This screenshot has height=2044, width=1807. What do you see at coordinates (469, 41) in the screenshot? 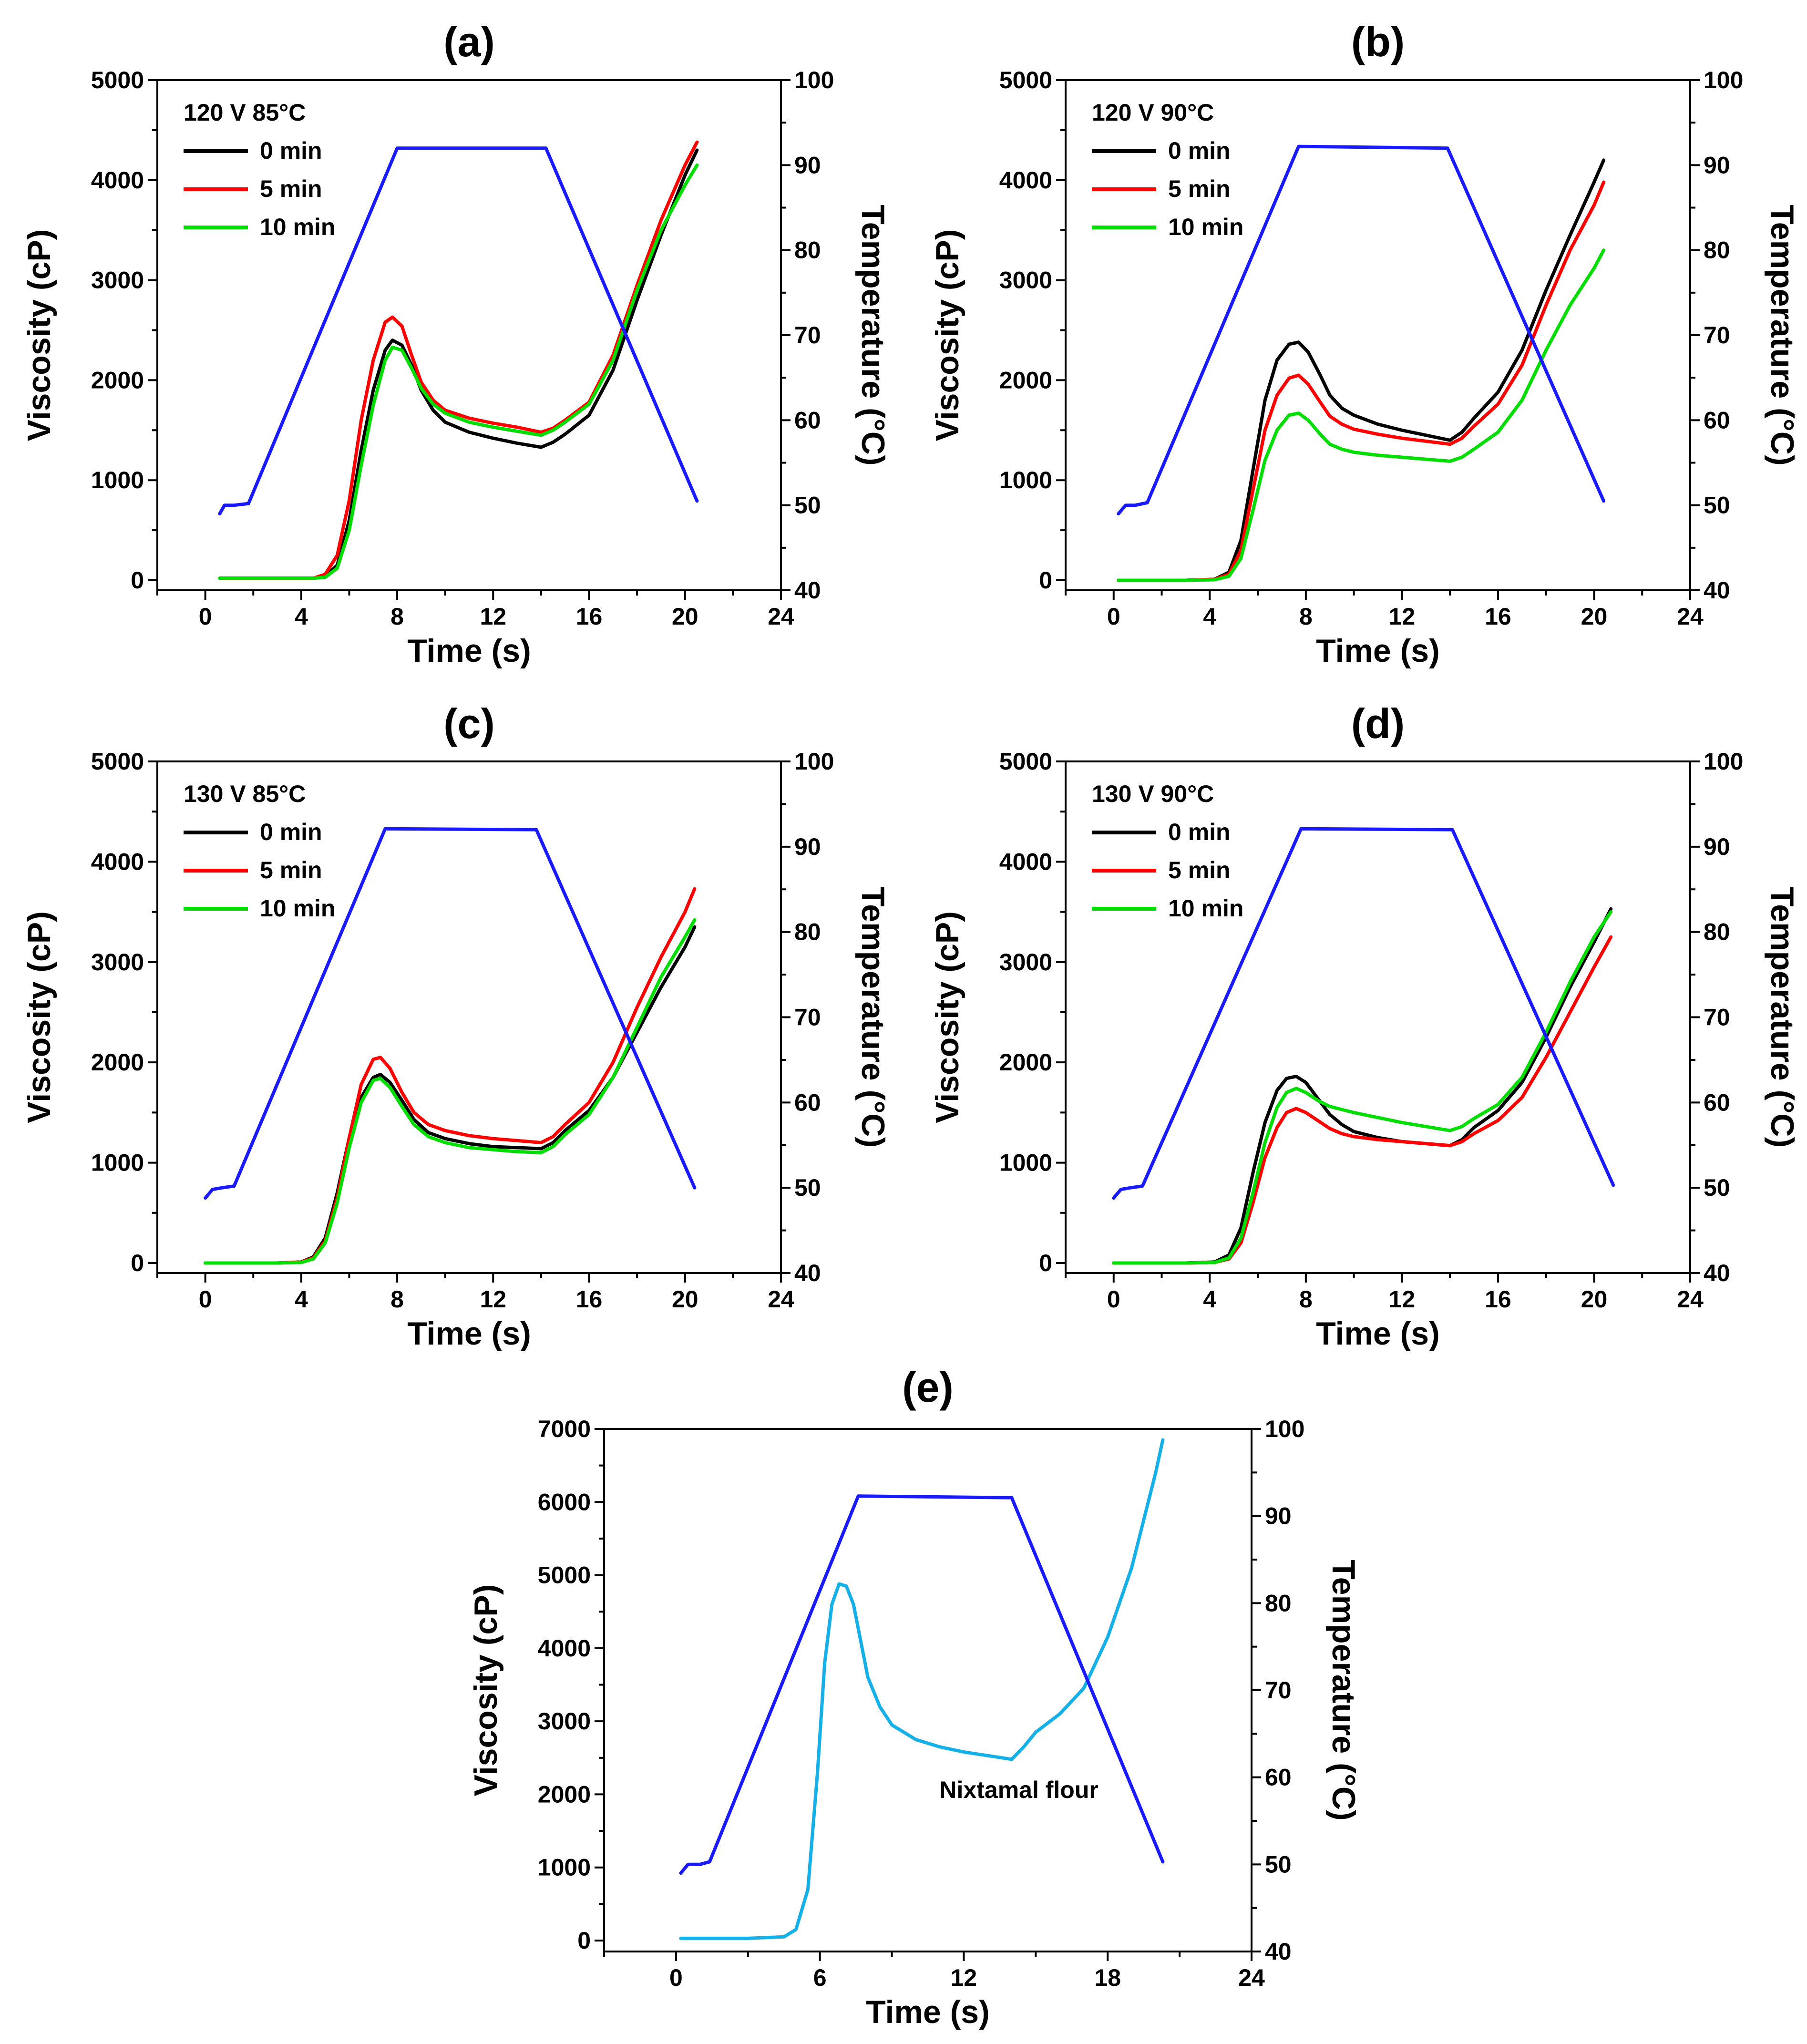
I see `panel-title: (a)` at bounding box center [469, 41].